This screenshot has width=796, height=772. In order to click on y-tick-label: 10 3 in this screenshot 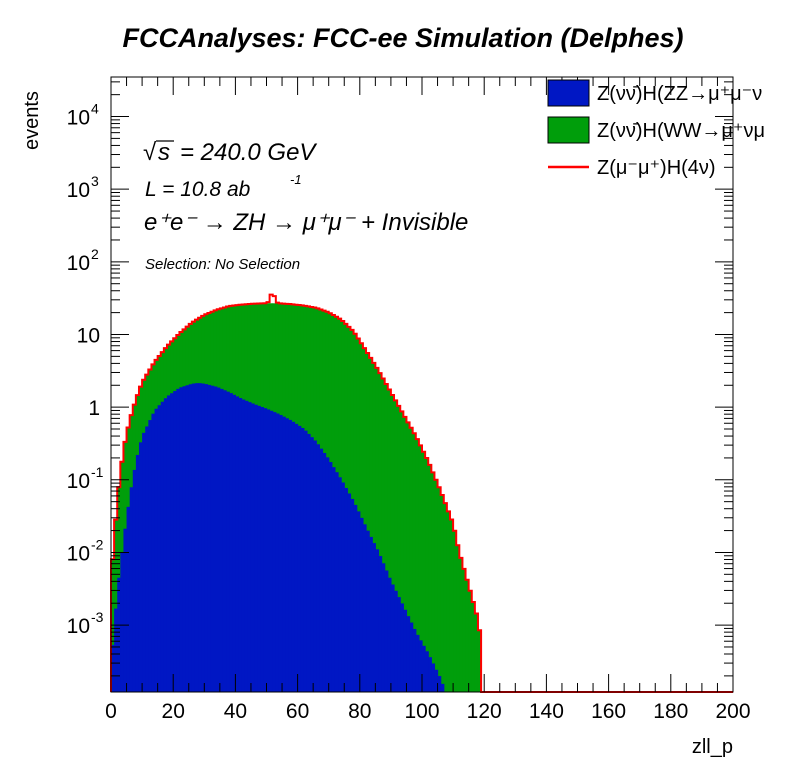, I will do `click(83, 187)`.